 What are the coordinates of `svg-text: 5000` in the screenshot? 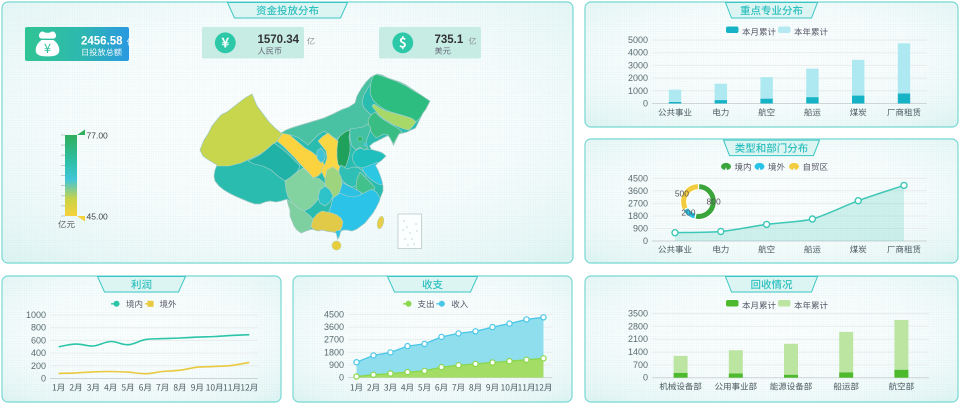 It's located at (638, 40).